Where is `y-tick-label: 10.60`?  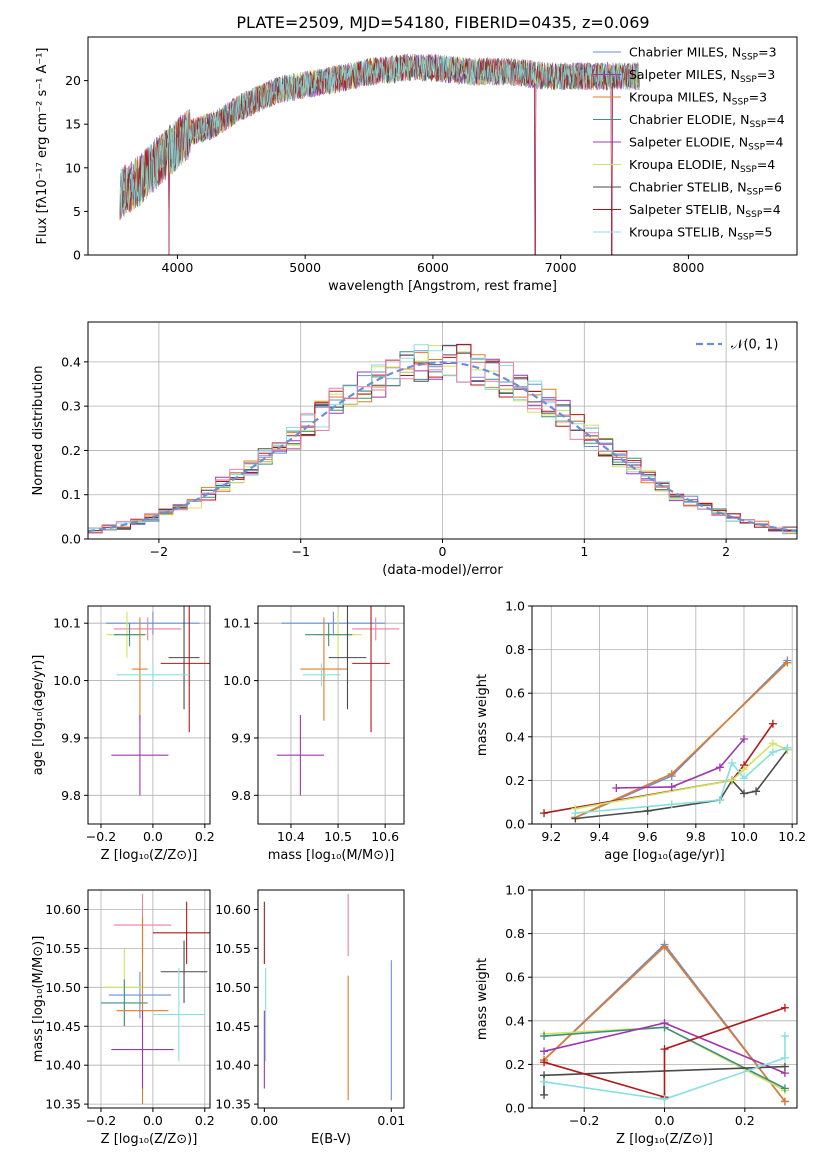 y-tick-label: 10.60 is located at coordinates (63, 909).